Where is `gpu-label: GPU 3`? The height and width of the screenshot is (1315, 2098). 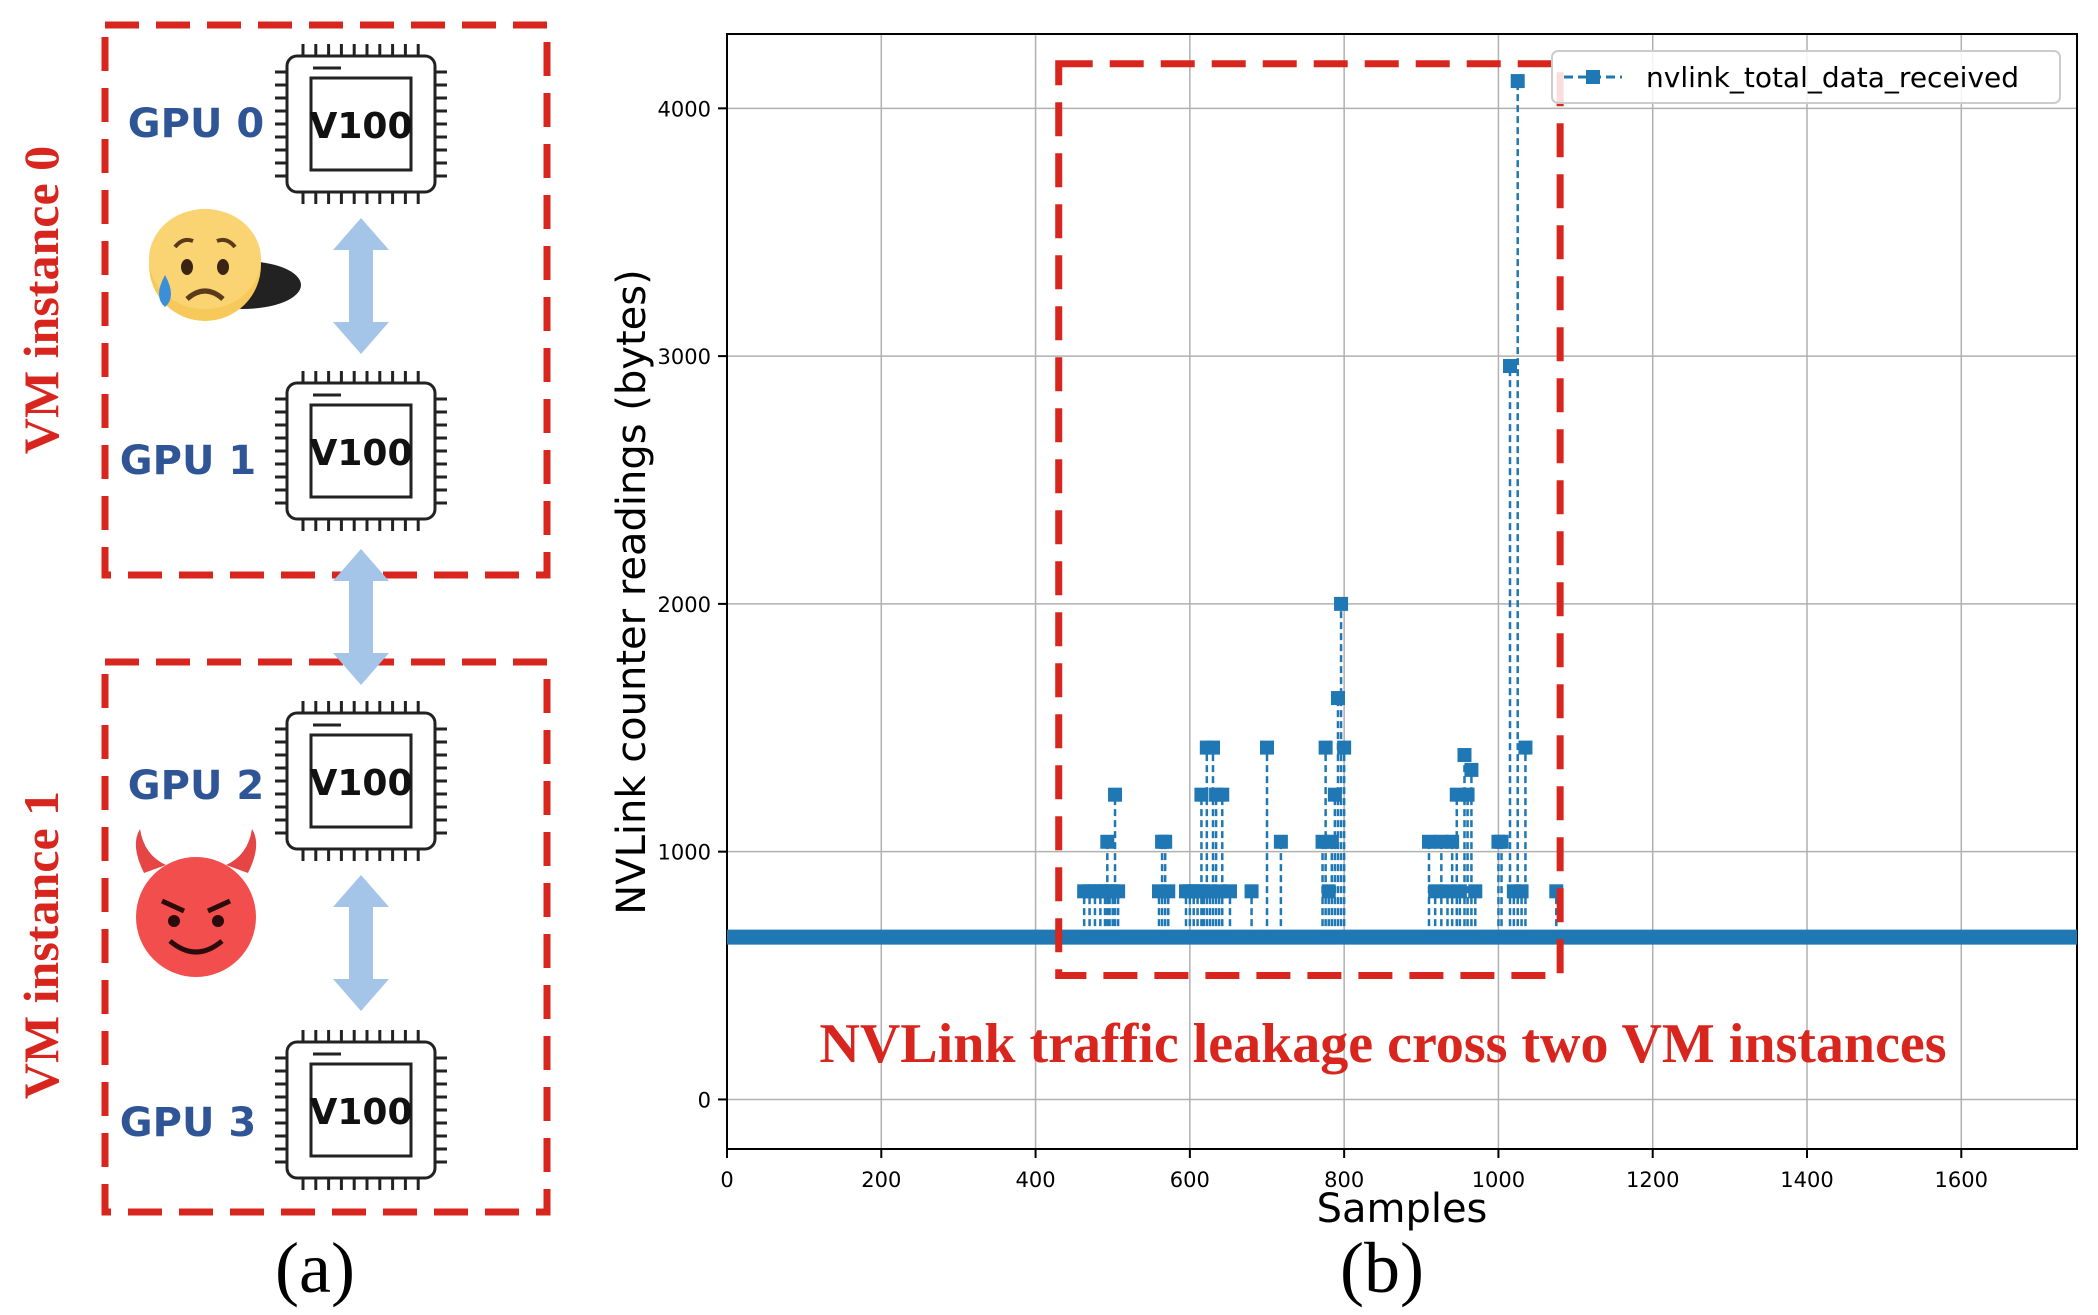
gpu-label: GPU 3 is located at coordinates (188, 1123).